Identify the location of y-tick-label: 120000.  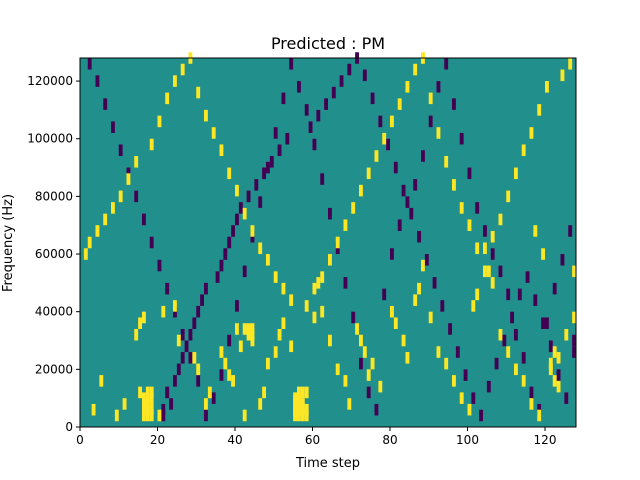
(50, 81).